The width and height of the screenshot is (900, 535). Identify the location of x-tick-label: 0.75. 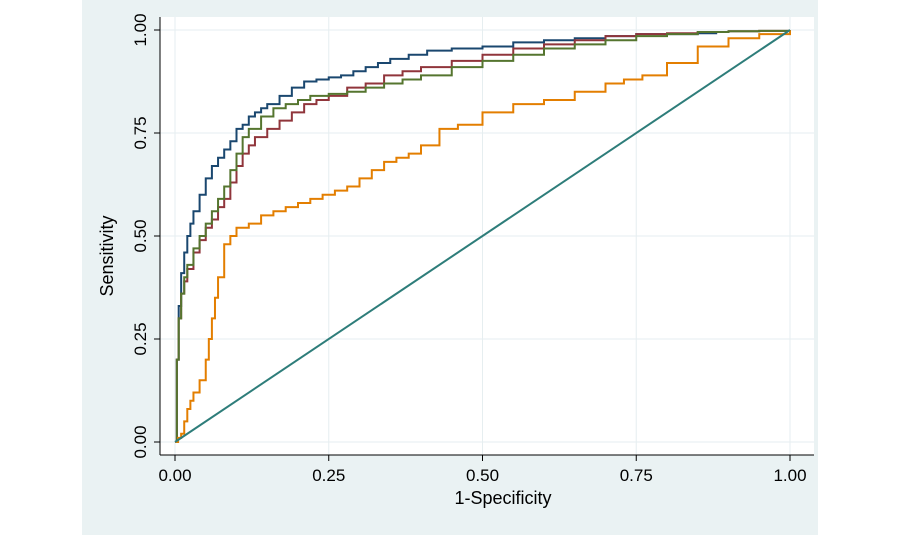
(636, 475).